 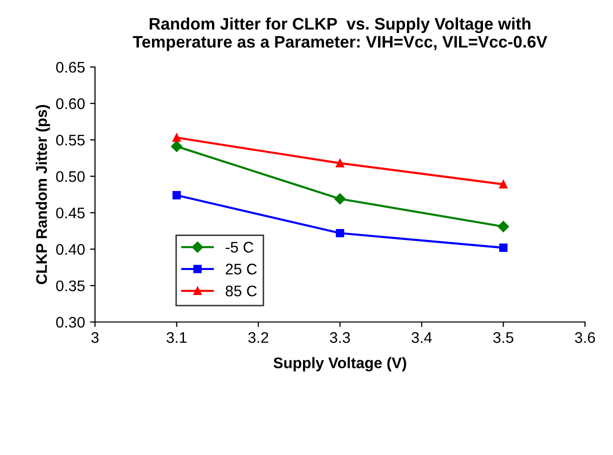 What do you see at coordinates (70, 176) in the screenshot?
I see `y-tick-label: 0.50` at bounding box center [70, 176].